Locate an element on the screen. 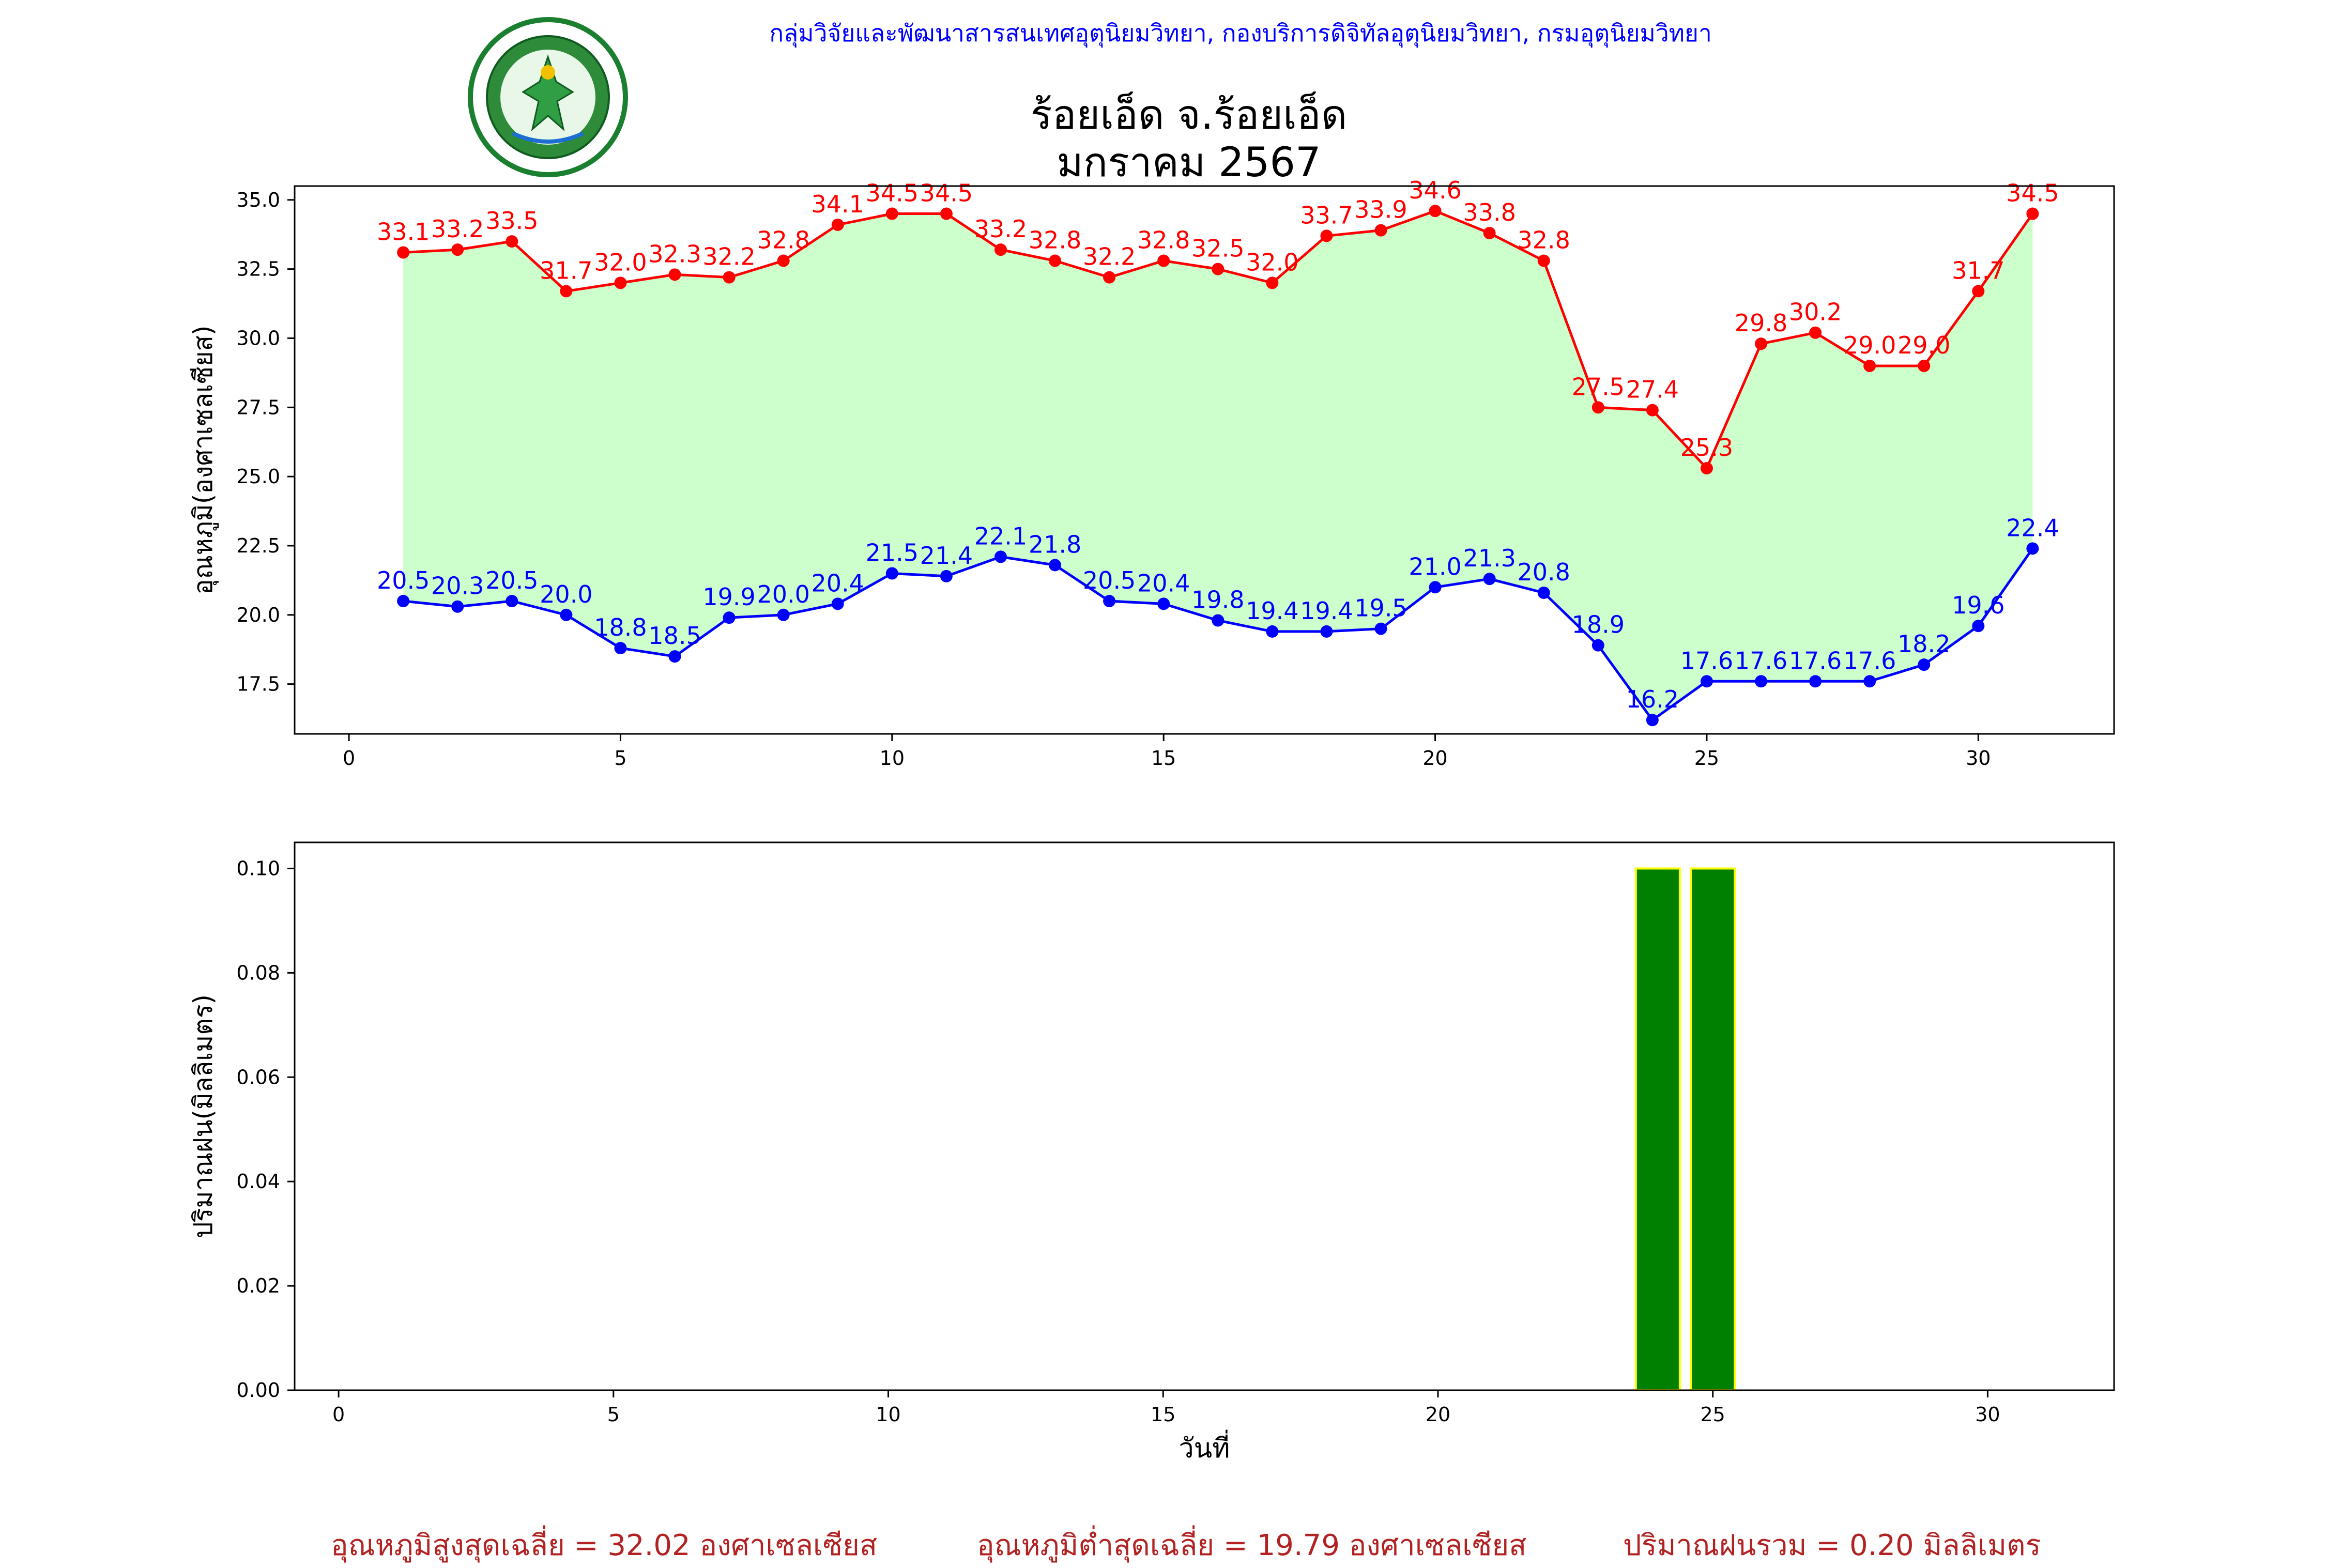  min-temp-label: 20.3 is located at coordinates (457, 586).